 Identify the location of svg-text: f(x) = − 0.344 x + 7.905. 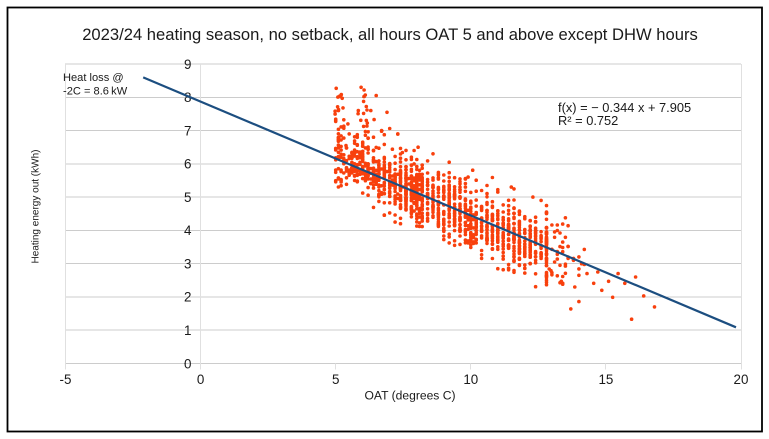
(624, 107).